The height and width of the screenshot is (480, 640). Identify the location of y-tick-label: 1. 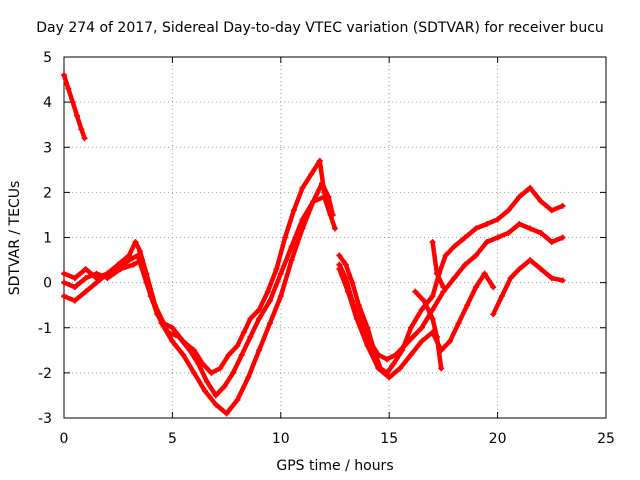
(47, 239).